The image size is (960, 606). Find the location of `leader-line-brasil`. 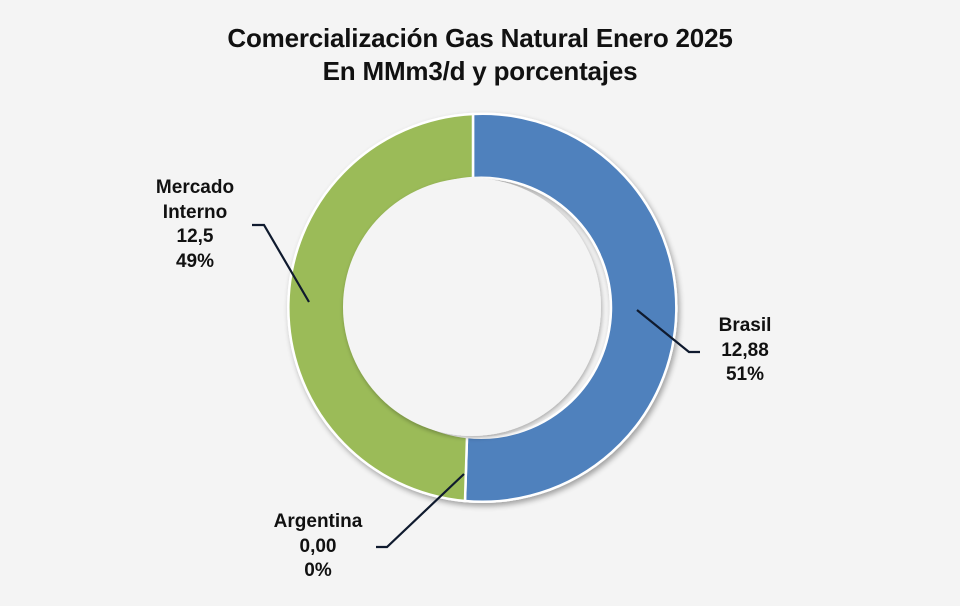

leader-line-brasil is located at coordinates (668, 331).